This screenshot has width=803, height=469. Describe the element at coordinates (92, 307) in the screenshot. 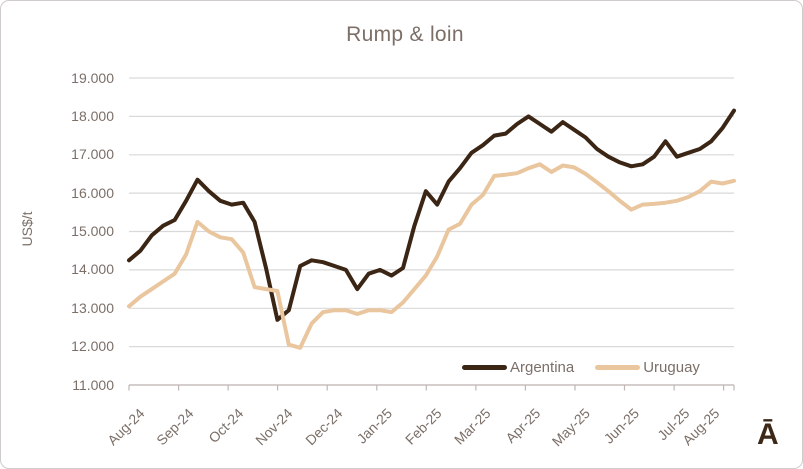

I see `y-tick-label: 13.000` at that location.